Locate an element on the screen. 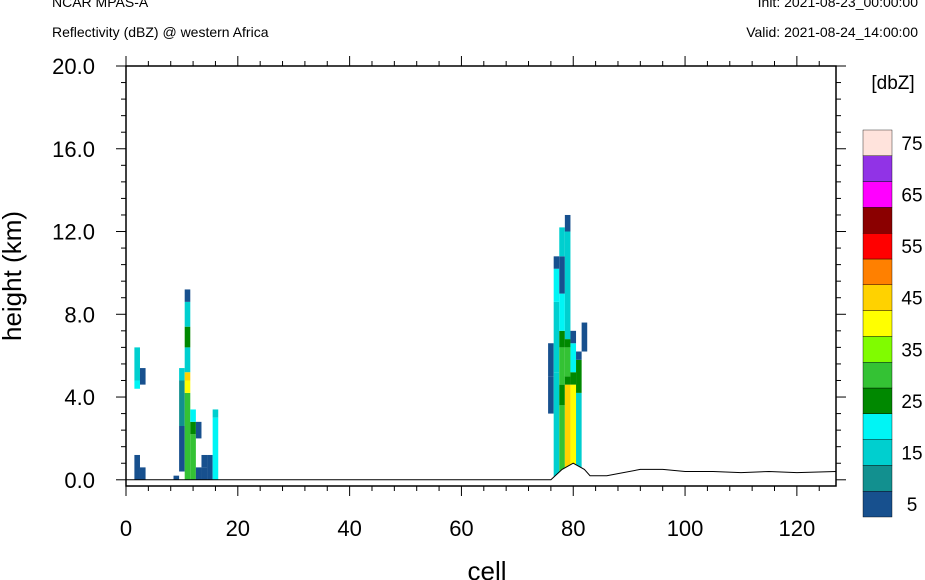 Image resolution: width=925 pixels, height=580 pixels. terrain-layer is located at coordinates (481, 474).